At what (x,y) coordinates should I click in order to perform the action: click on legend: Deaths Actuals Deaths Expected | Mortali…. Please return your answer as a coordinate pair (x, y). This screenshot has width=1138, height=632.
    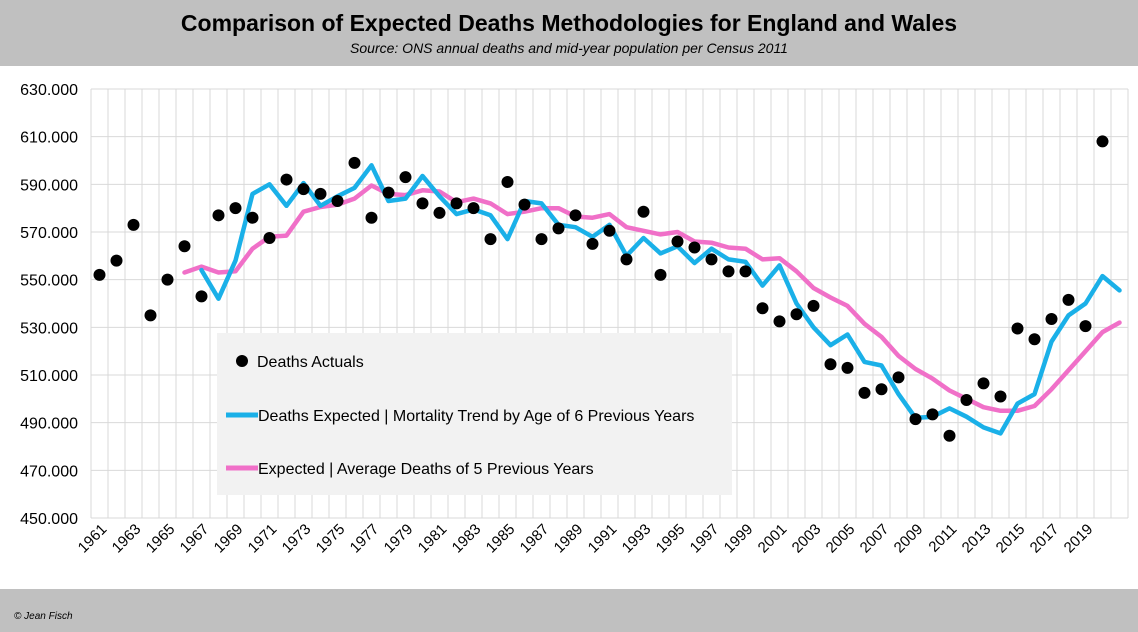
    Looking at the image, I should click on (474, 414).